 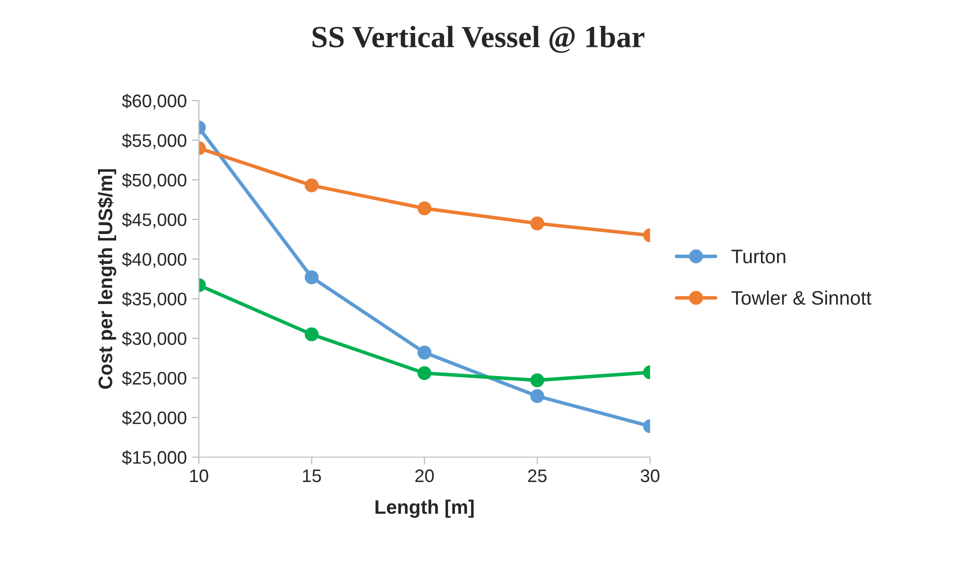 I want to click on y-tick-label: $60,000, so click(x=154, y=102).